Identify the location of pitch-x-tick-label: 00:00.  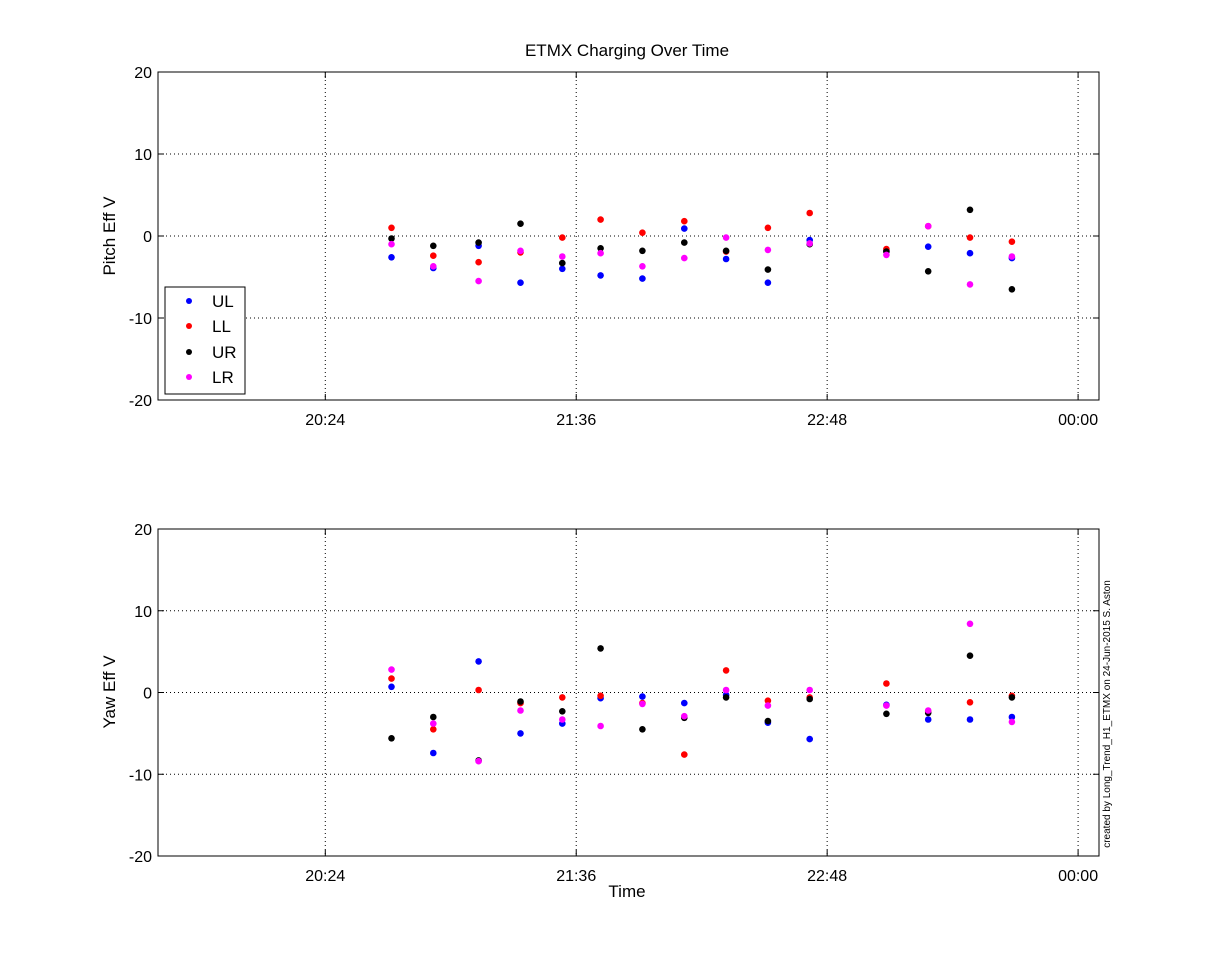
(1078, 420).